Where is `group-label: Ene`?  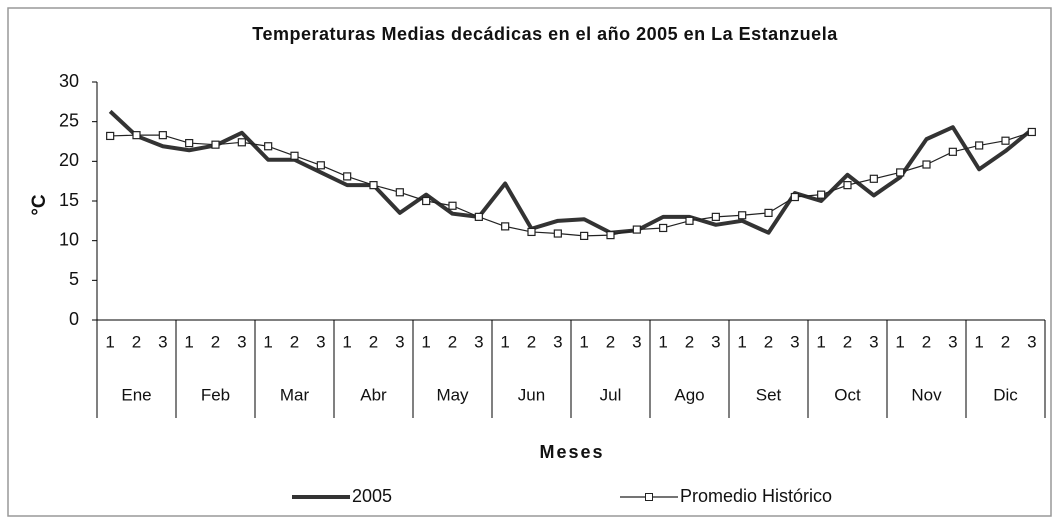 group-label: Ene is located at coordinates (136, 394).